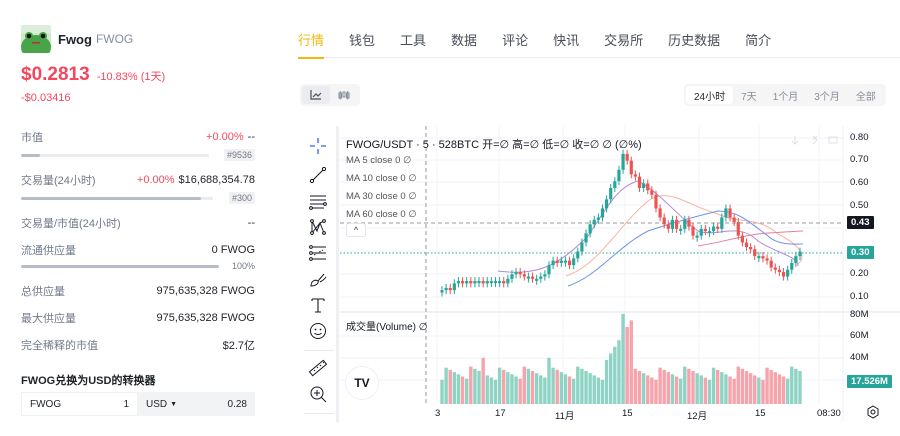 This screenshot has height=436, width=900. I want to click on supply-percent: 100%, so click(243, 266).